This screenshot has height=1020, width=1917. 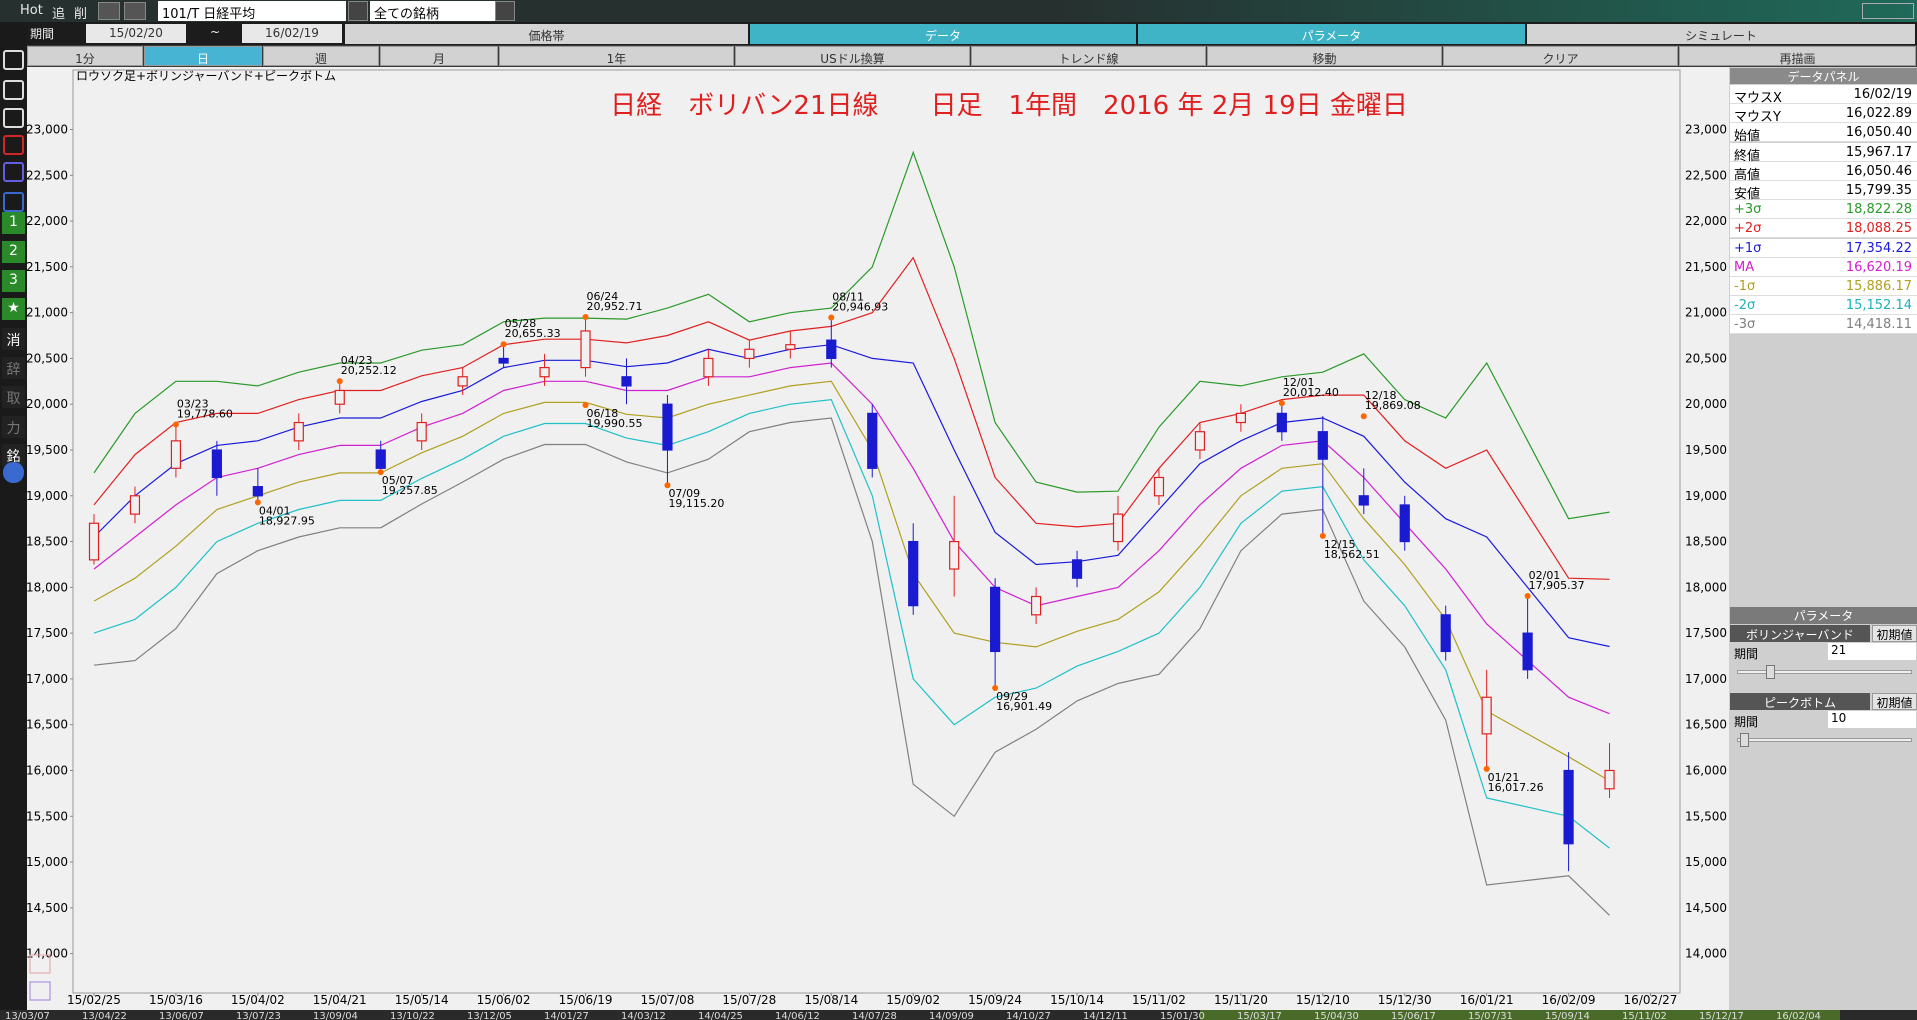 What do you see at coordinates (40, 964) in the screenshot?
I see `mini-icon` at bounding box center [40, 964].